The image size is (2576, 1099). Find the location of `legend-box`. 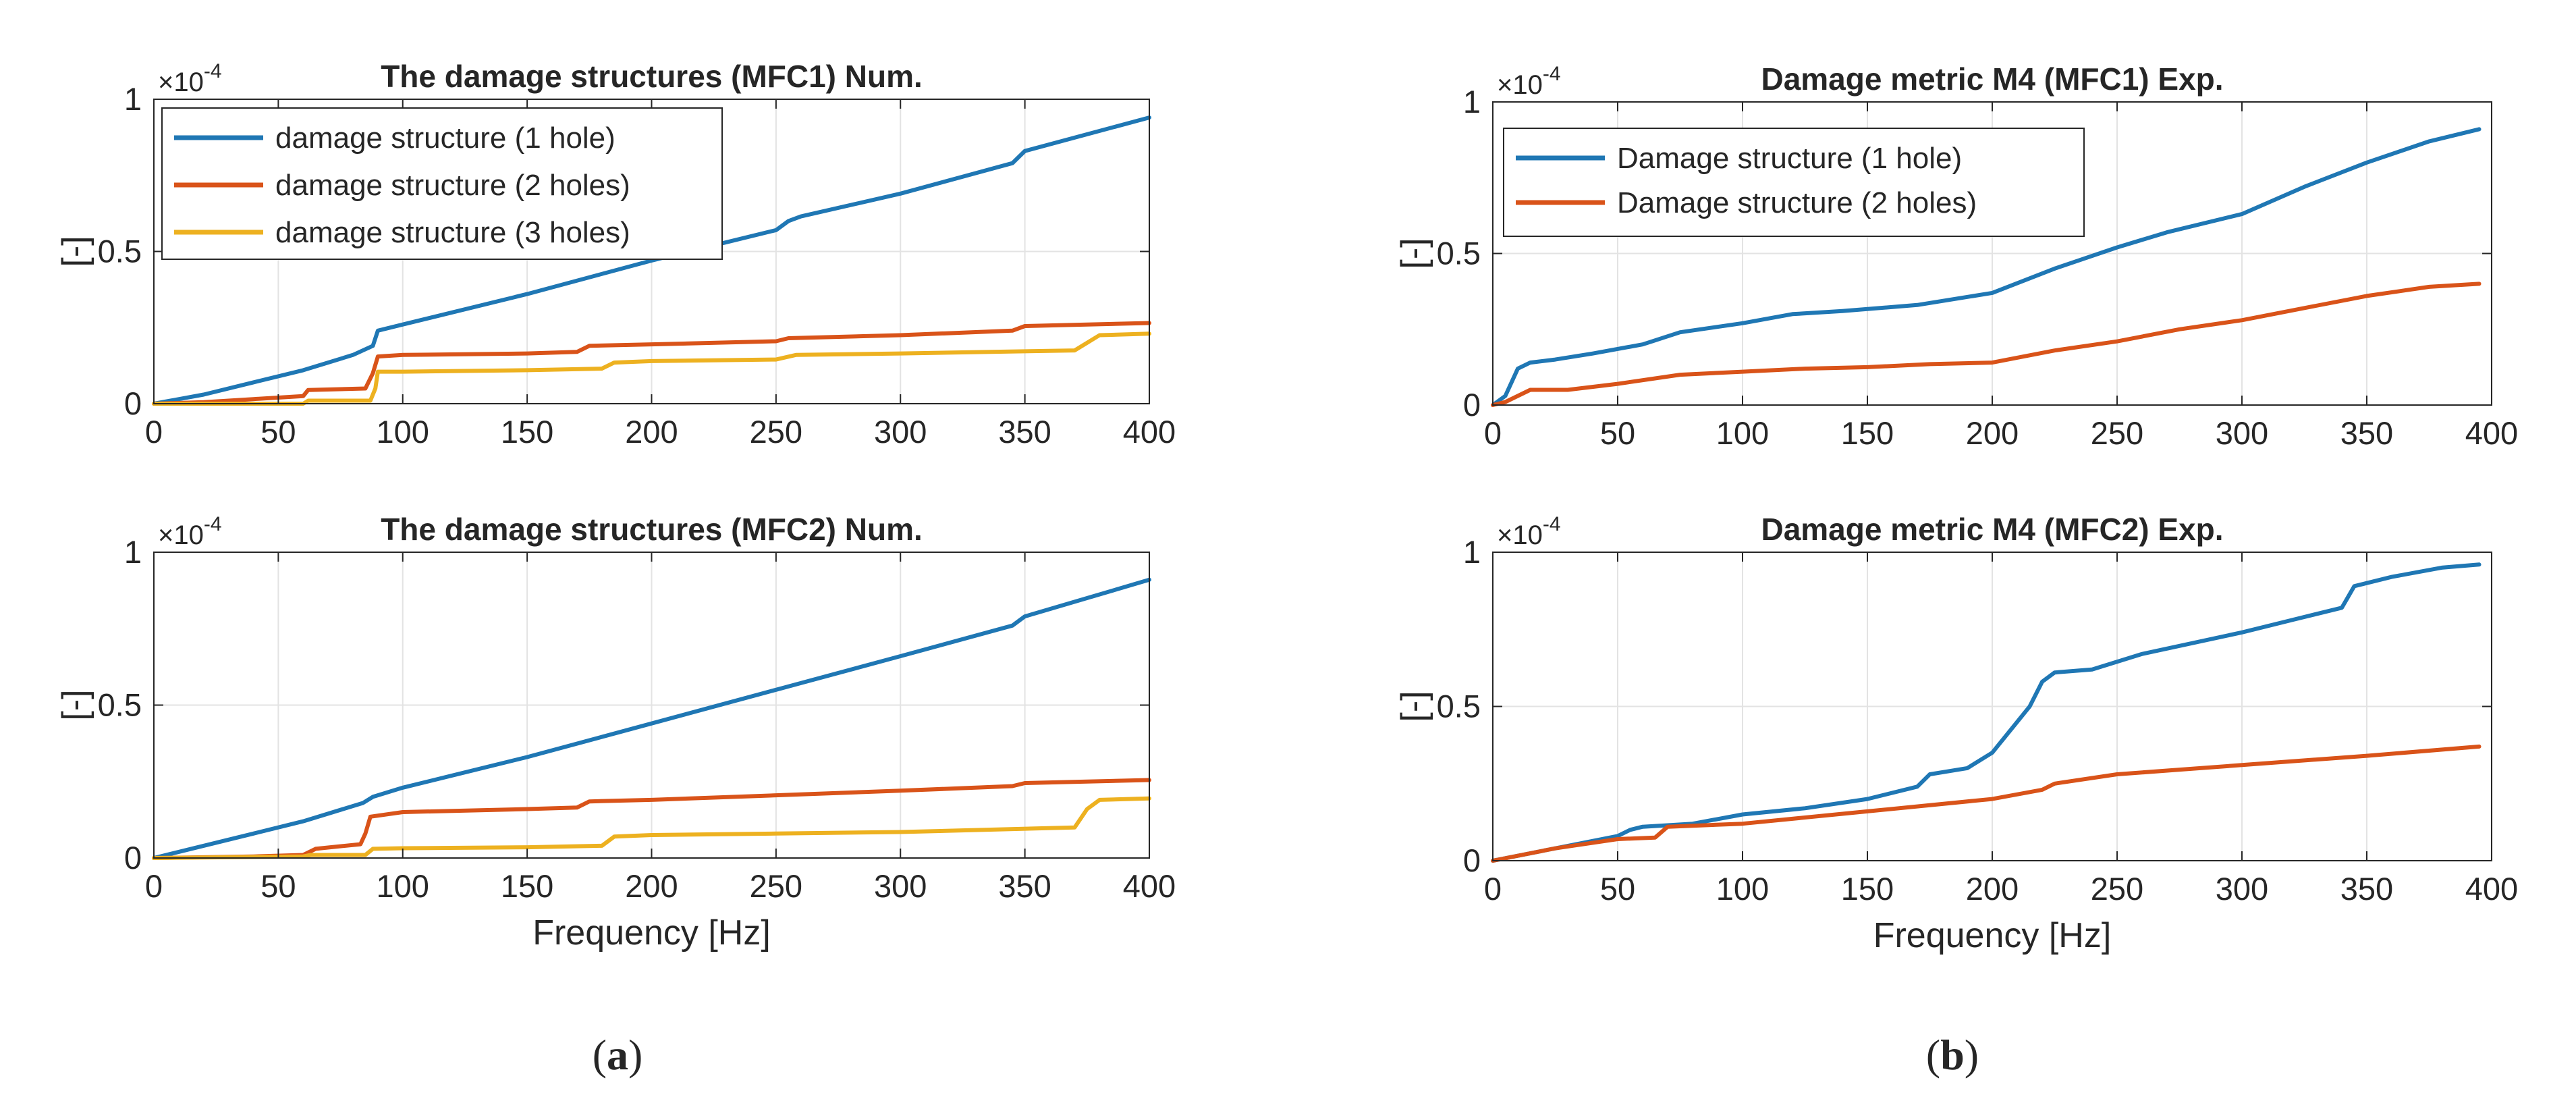

legend-box is located at coordinates (1794, 182).